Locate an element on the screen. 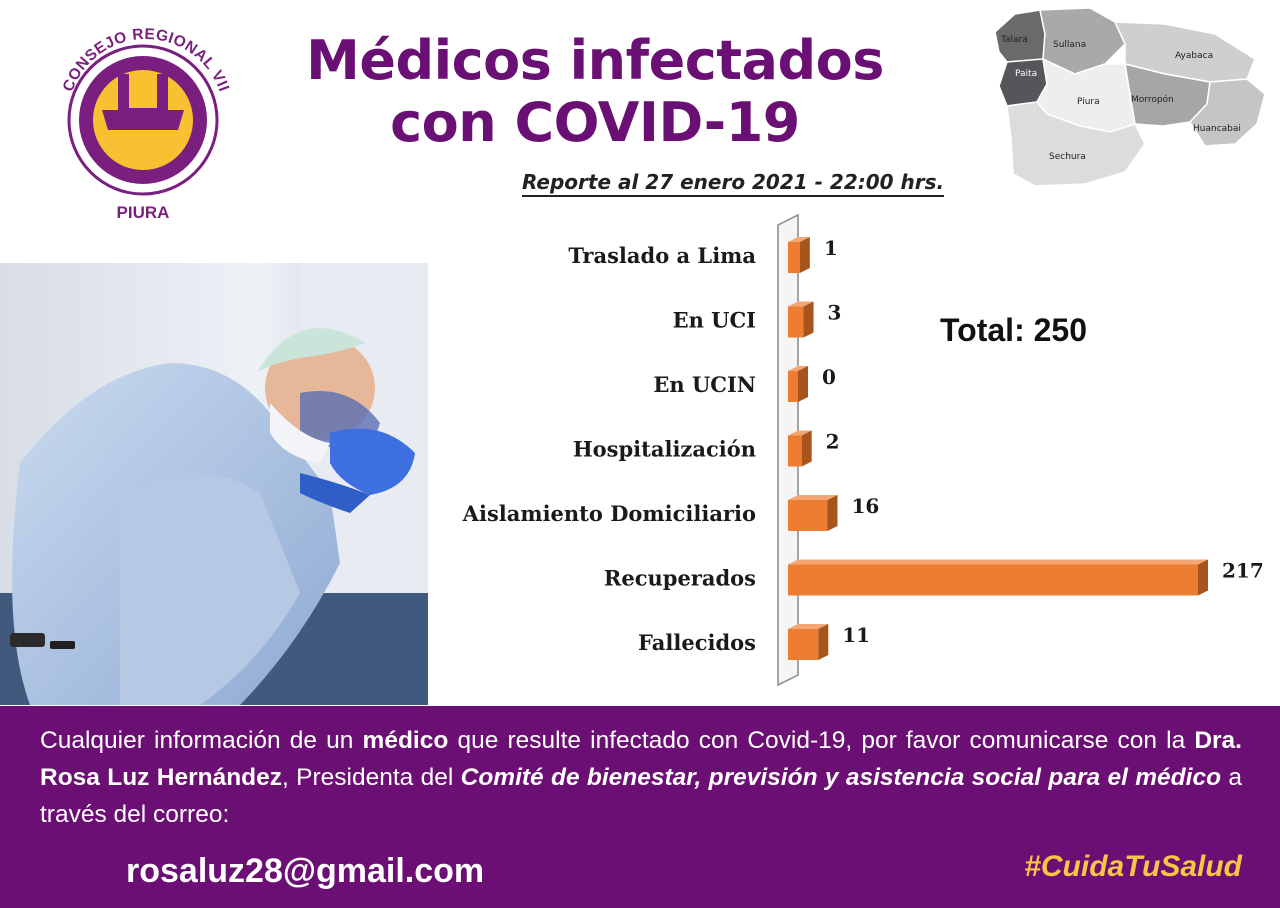 The height and width of the screenshot is (908, 1280). bar-recuperados is located at coordinates (993, 580).